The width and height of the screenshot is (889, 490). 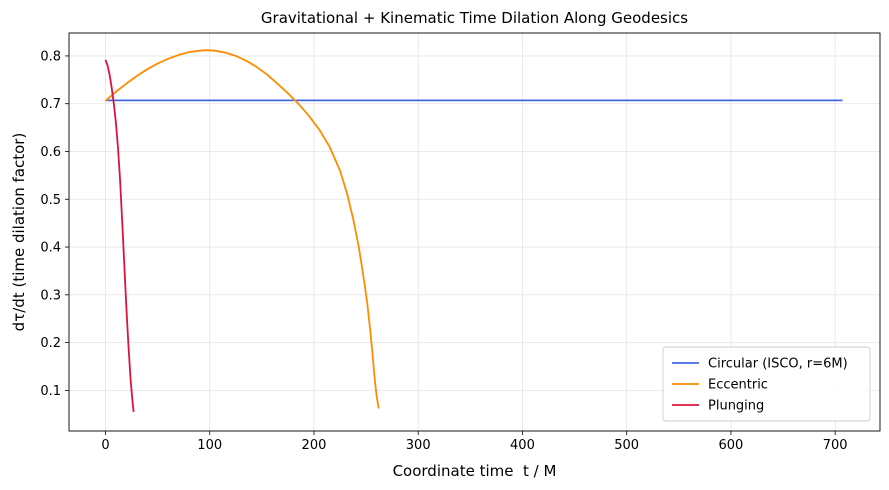 What do you see at coordinates (475, 471) in the screenshot?
I see `x-axis-label: Coordinate time t / M` at bounding box center [475, 471].